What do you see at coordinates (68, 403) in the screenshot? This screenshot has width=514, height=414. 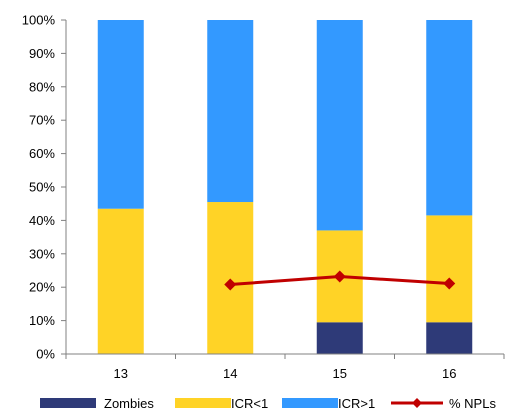 I see `legend-swatch-zombies` at bounding box center [68, 403].